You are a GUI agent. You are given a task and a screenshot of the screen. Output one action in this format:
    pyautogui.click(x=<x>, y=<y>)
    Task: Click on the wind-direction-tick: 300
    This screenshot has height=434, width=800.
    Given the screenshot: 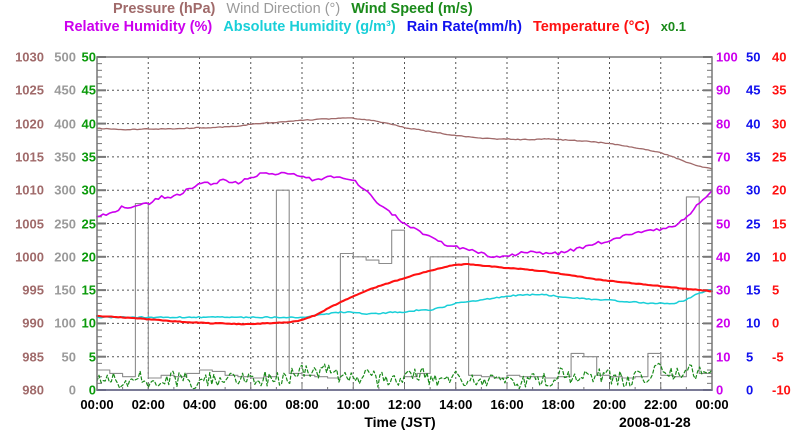 What is the action you would take?
    pyautogui.click(x=65, y=190)
    